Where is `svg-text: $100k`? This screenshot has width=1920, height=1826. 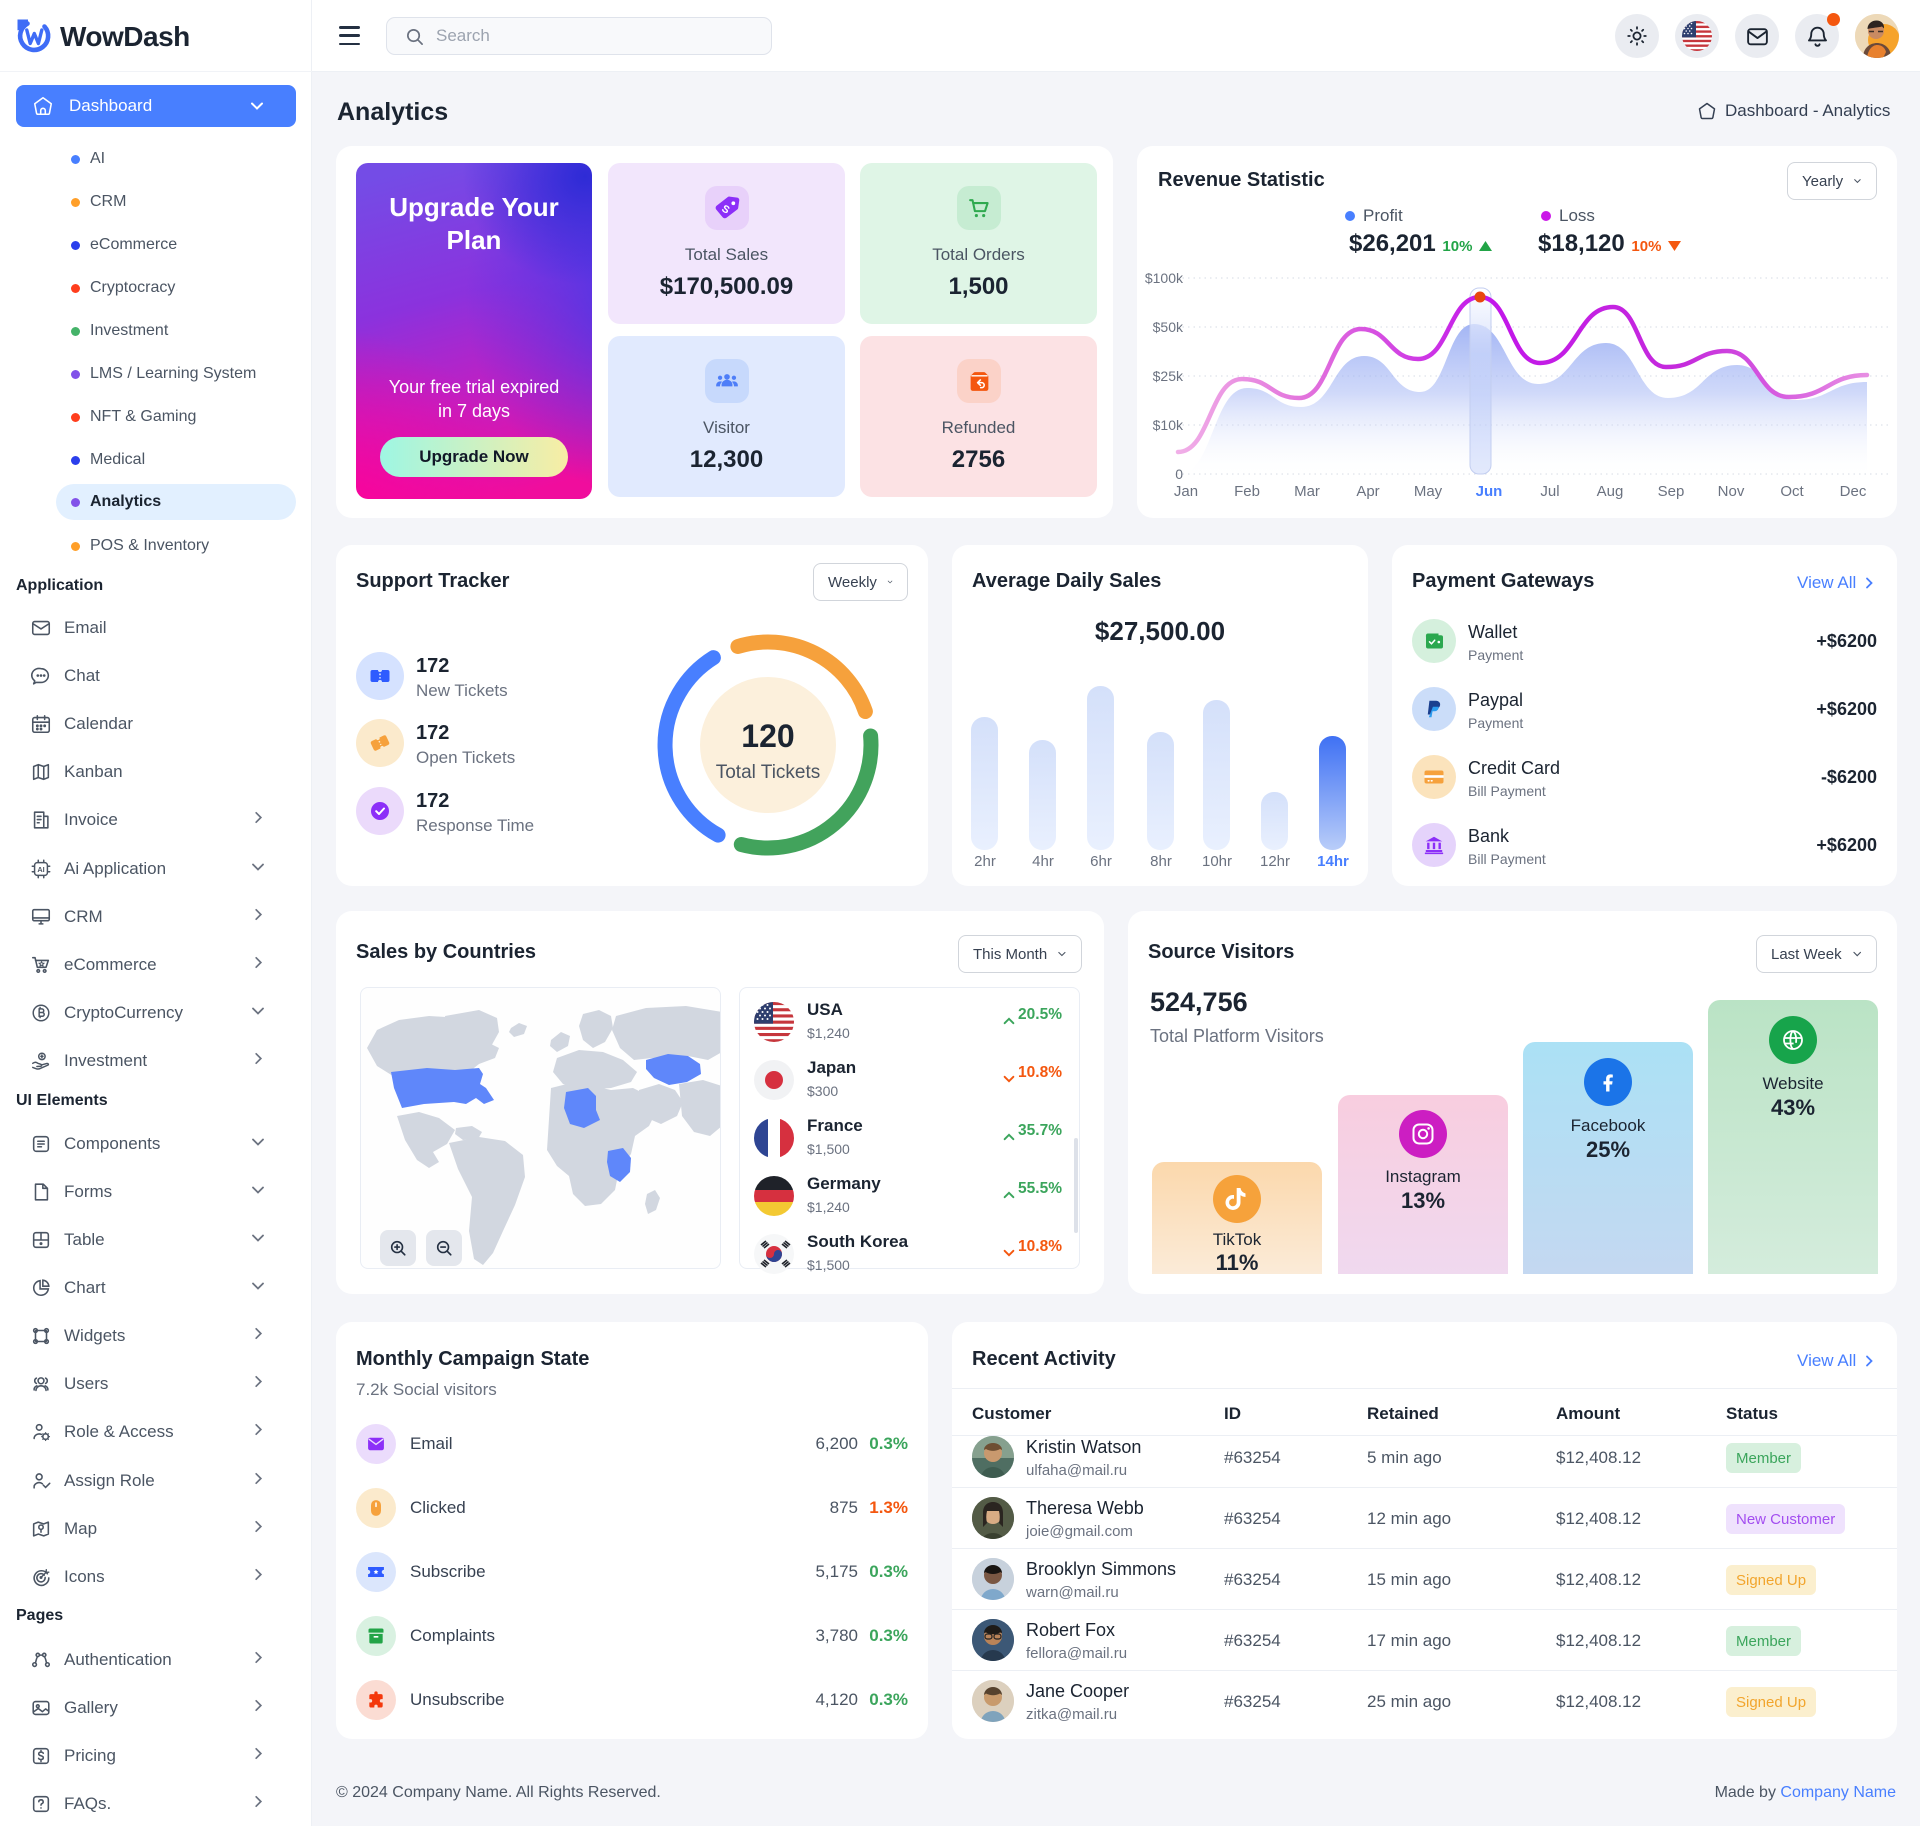 svg-text: $100k is located at coordinates (1164, 278).